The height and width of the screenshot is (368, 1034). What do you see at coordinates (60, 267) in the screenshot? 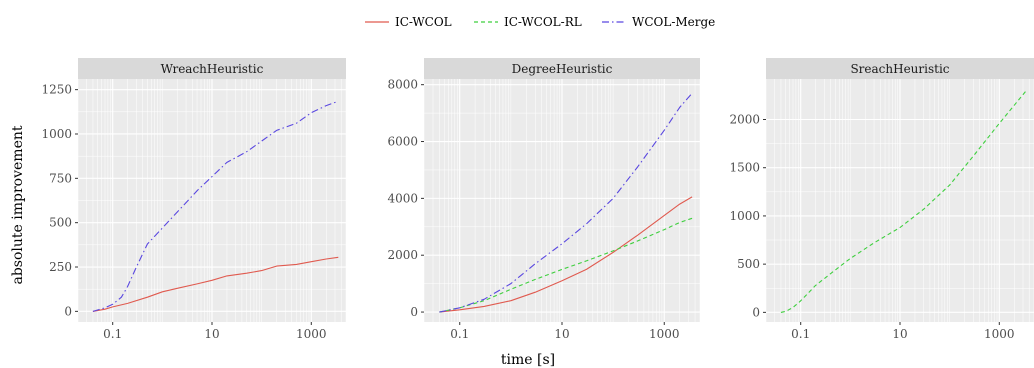
I see `y-tick-label: 250` at bounding box center [60, 267].